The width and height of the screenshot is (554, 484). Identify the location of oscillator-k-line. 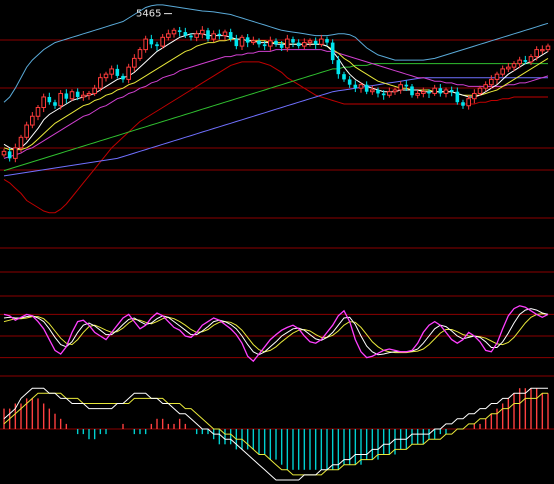
(276, 334).